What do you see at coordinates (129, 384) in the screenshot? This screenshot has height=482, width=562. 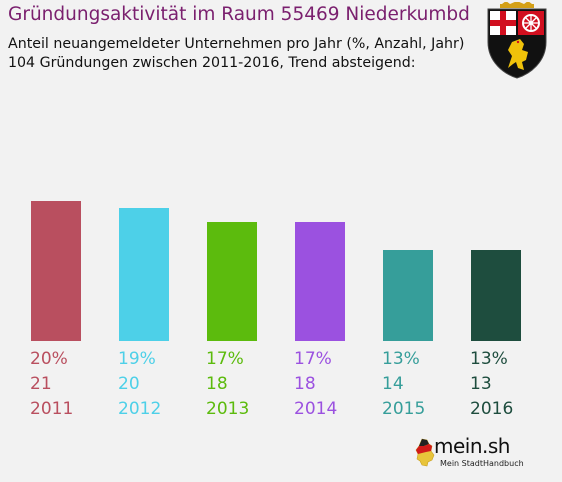 I see `count-label-2012: 20` at bounding box center [129, 384].